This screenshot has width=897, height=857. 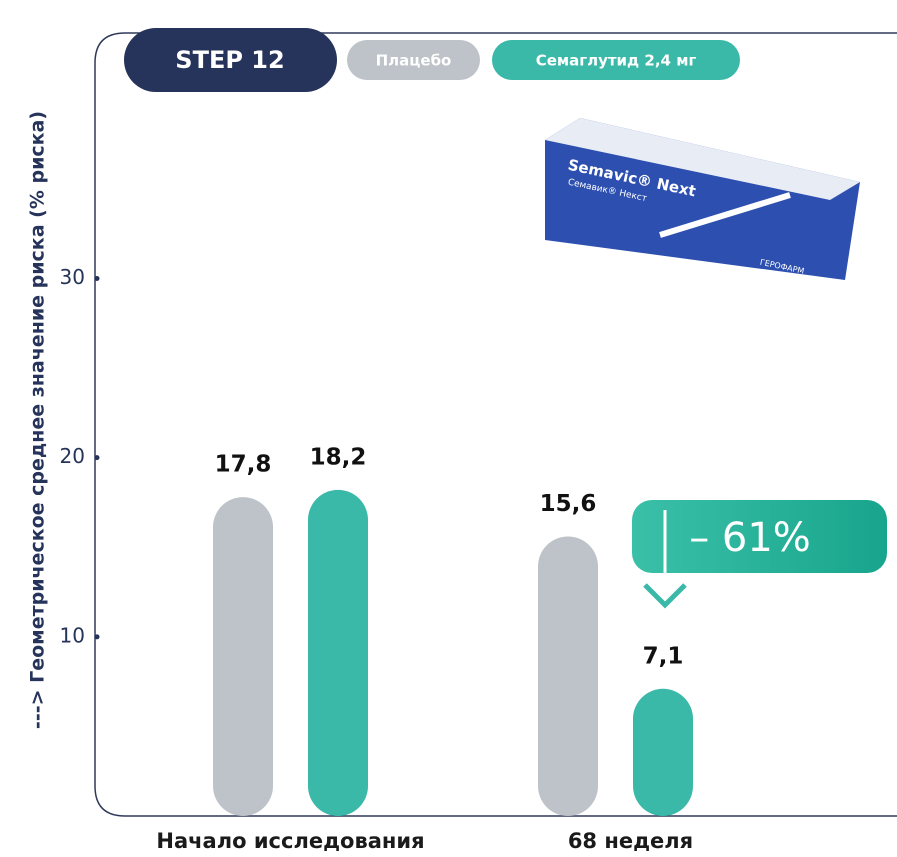 I want to click on annotation-box, so click(x=759, y=536).